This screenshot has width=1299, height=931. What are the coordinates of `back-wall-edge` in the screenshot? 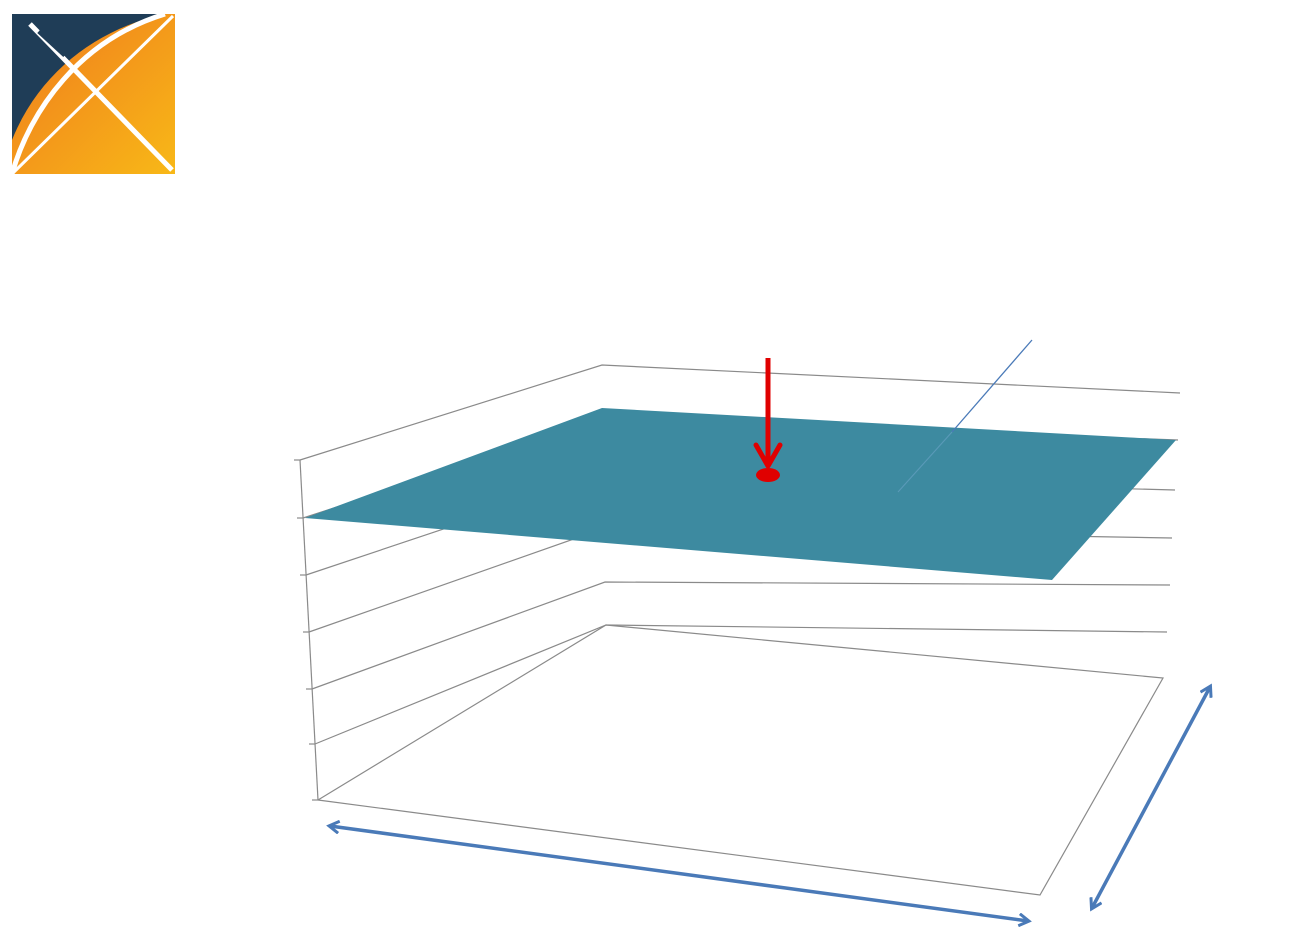 It's located at (740, 412).